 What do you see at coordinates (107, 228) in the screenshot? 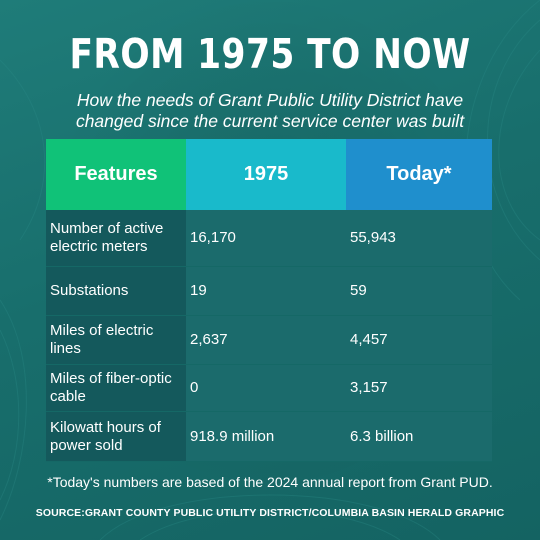
I see `feature-label-line: Number of active` at bounding box center [107, 228].